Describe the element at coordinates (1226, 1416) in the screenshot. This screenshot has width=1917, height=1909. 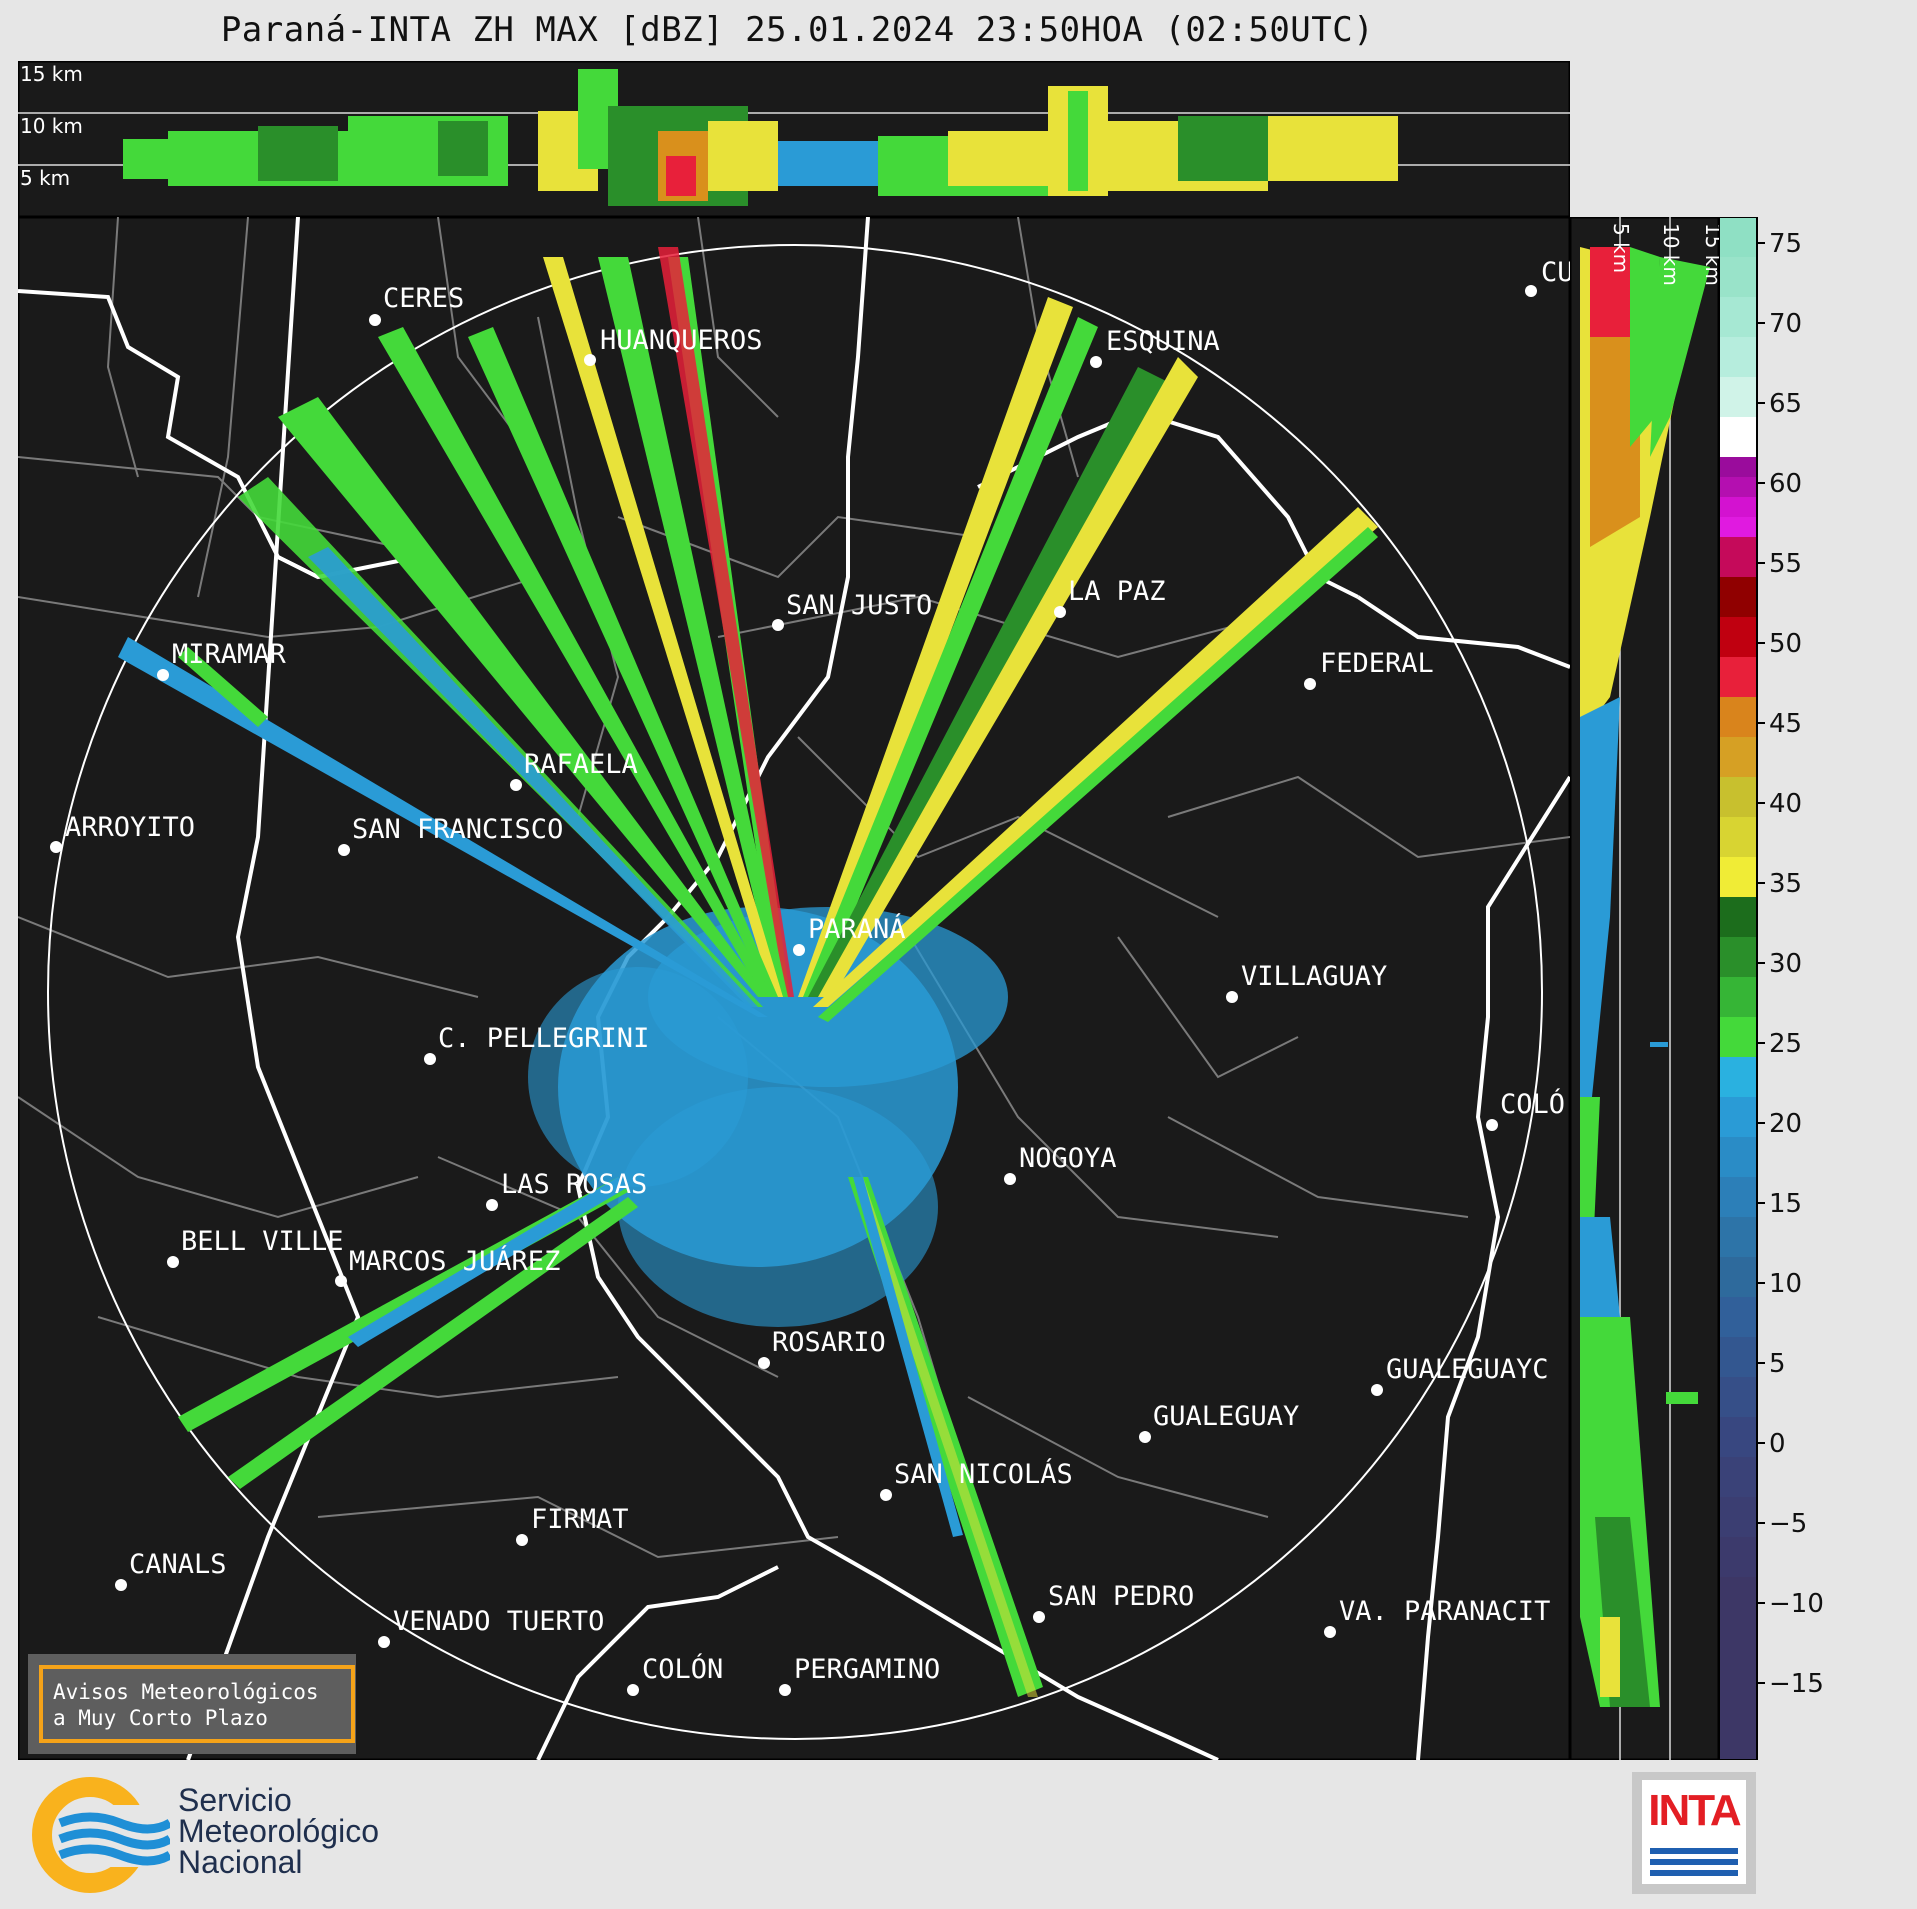
I see `city-label: GUALEGUAY` at that location.